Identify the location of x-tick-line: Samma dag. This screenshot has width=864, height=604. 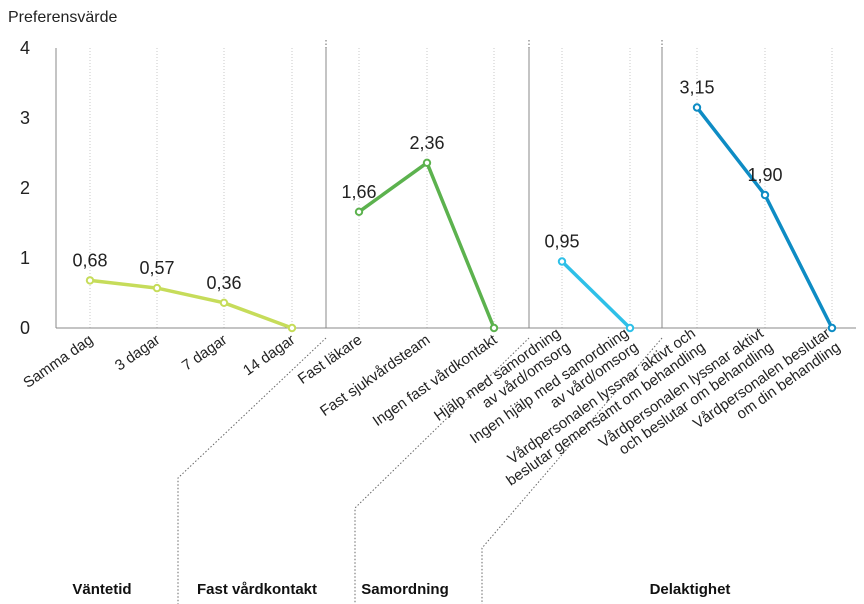
(58, 361).